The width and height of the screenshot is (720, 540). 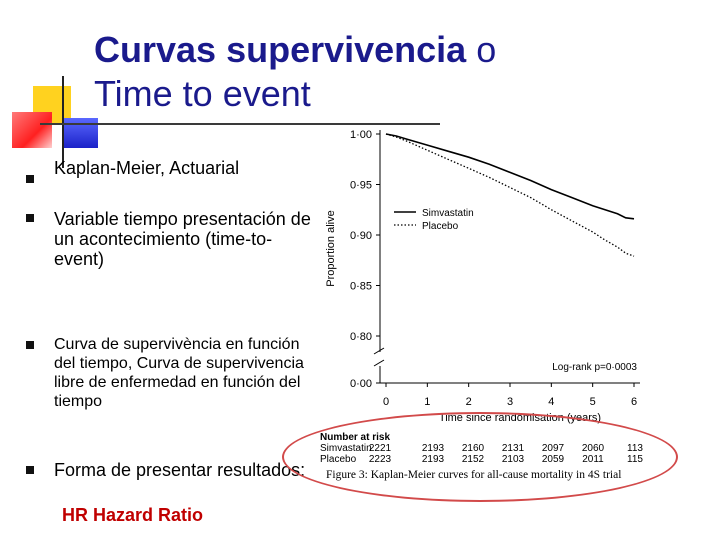 What do you see at coordinates (147, 168) in the screenshot?
I see `bullet-text-1: Kaplan-Meier, Actuarial` at bounding box center [147, 168].